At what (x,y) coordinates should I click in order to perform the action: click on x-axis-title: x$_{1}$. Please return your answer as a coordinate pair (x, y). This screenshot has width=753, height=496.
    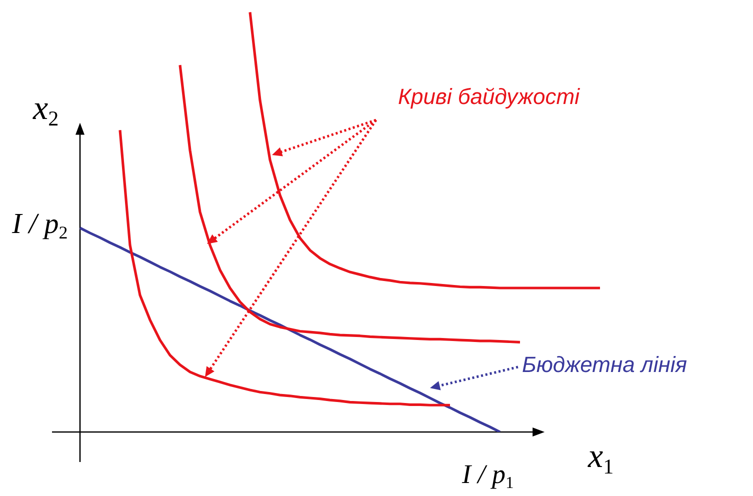
    Looking at the image, I should click on (601, 458).